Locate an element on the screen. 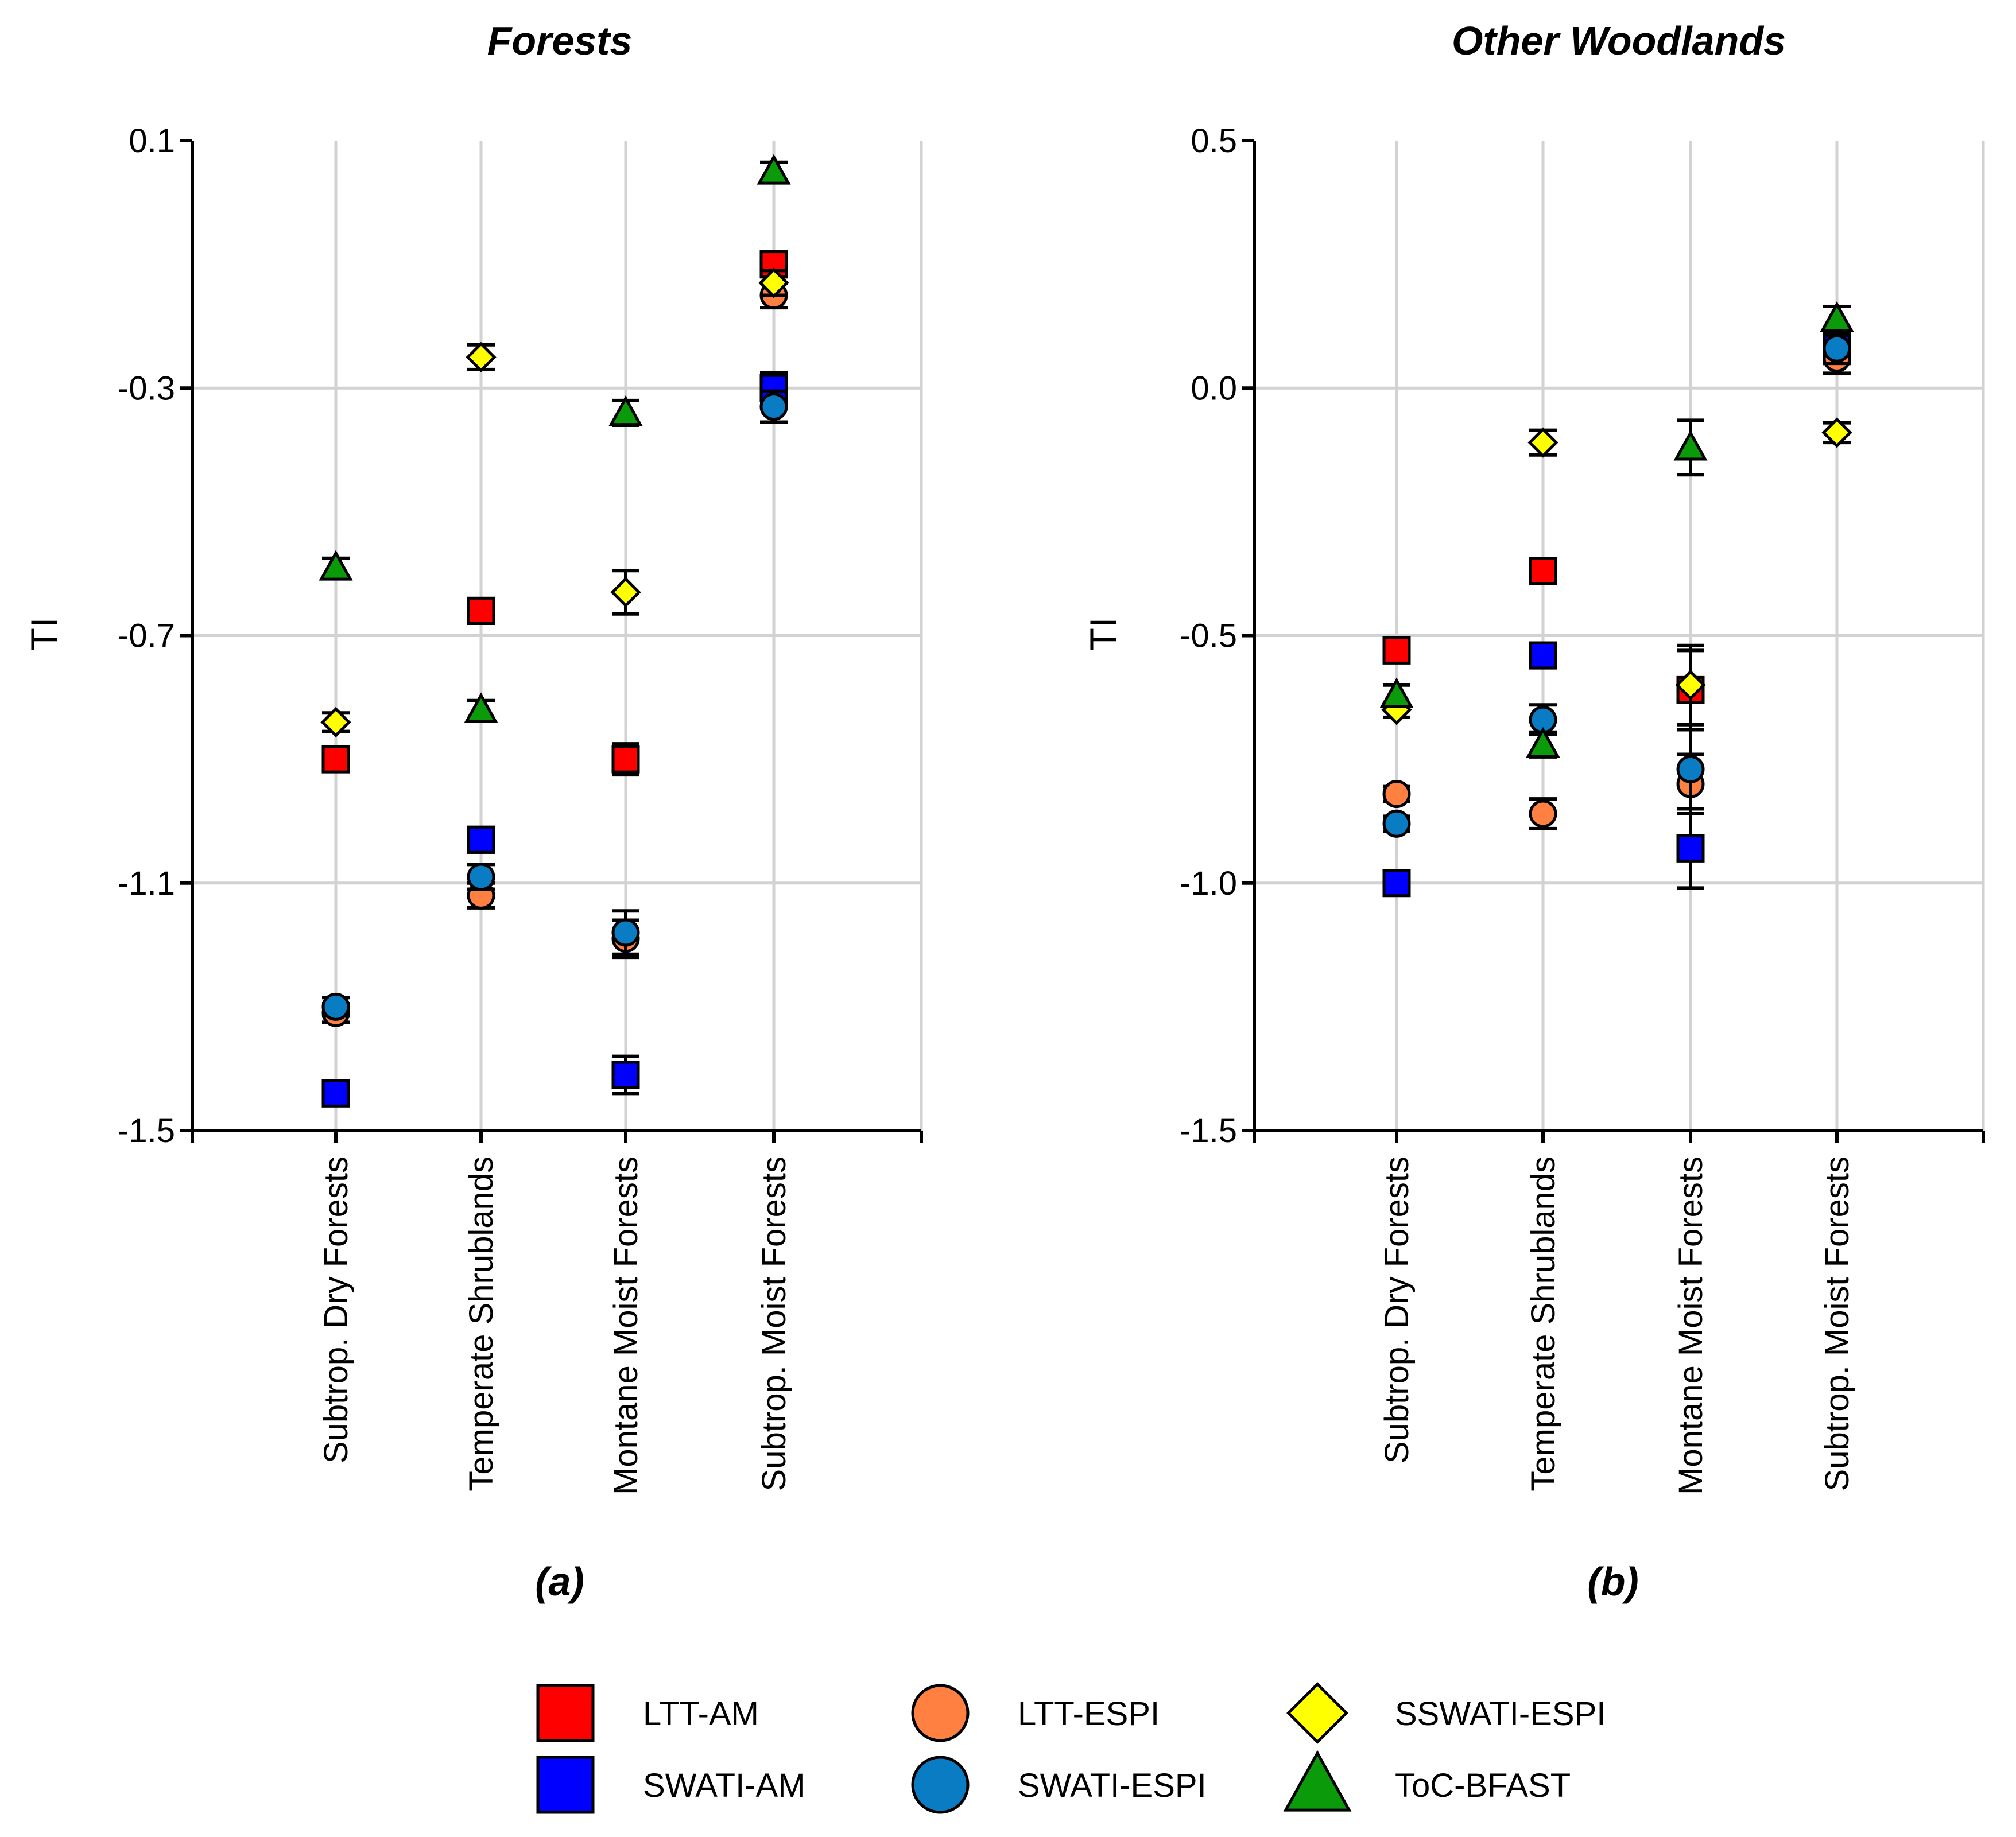 This screenshot has height=1837, width=2016. legend-item-ltt-espi: LTT-ESPI is located at coordinates (1035, 1713).